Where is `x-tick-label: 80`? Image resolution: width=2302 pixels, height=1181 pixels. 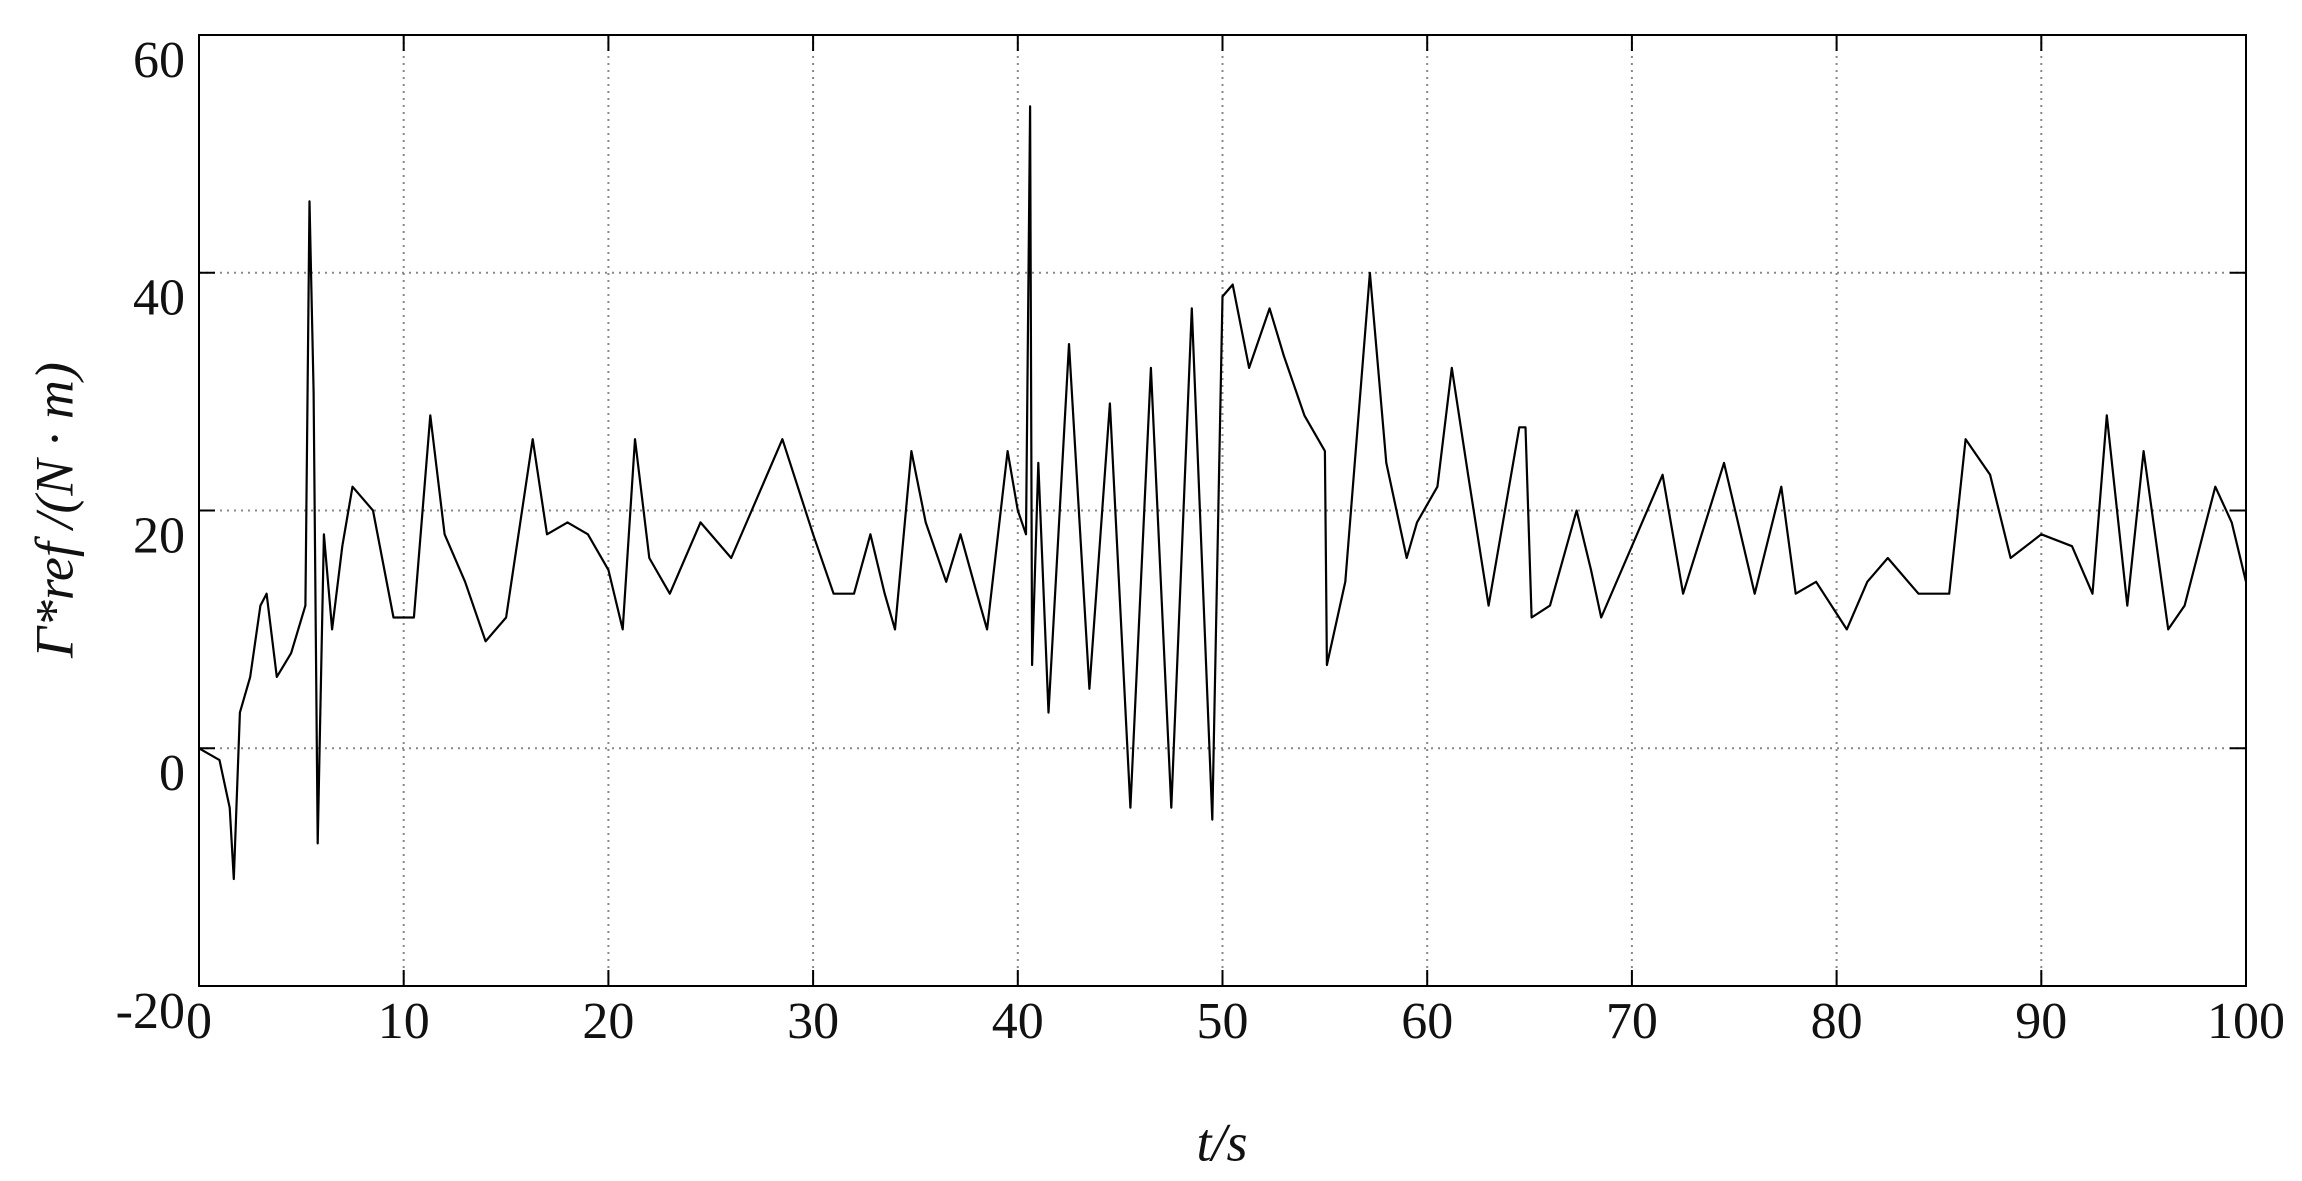 x-tick-label: 80 is located at coordinates (1837, 1021).